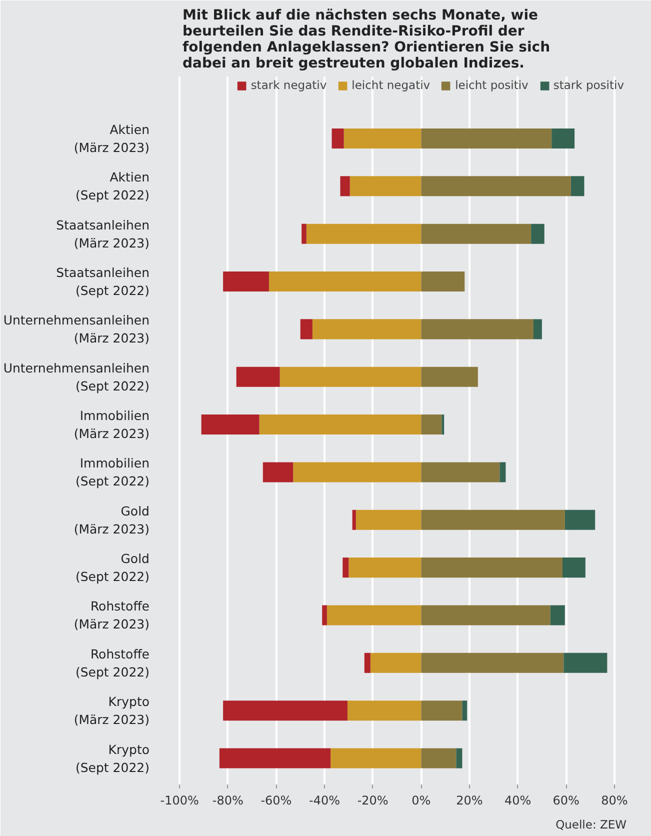 The height and width of the screenshot is (836, 651). Describe the element at coordinates (591, 825) in the screenshot. I see `source-note: Quelle: ZEW` at that location.